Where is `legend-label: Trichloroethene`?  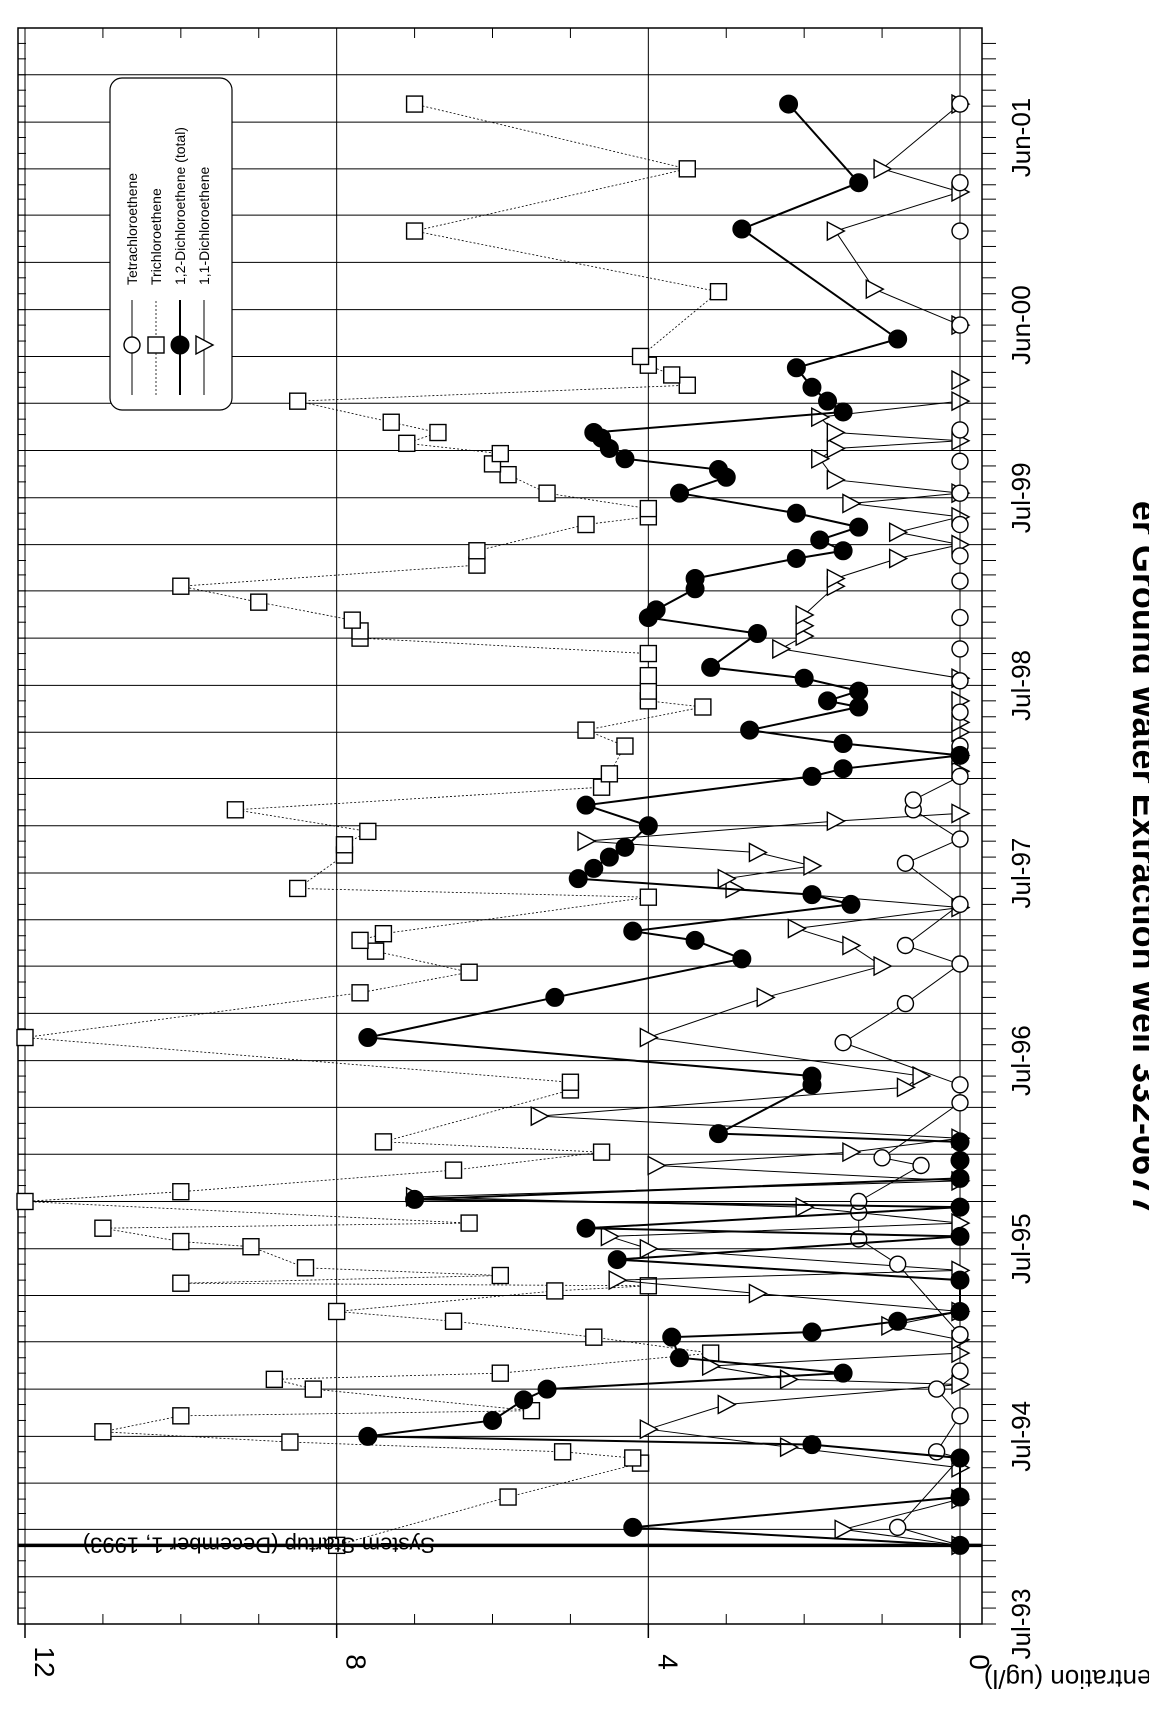 legend-label: Trichloroethene is located at coordinates (156, 236).